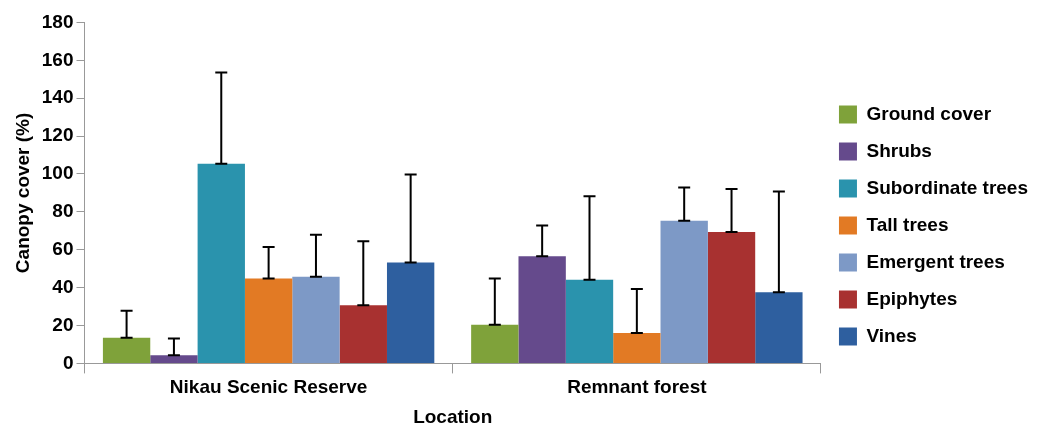 The image size is (1051, 441). Describe the element at coordinates (268, 387) in the screenshot. I see `x-tick-label: Nikau Scenic Reserve` at that location.